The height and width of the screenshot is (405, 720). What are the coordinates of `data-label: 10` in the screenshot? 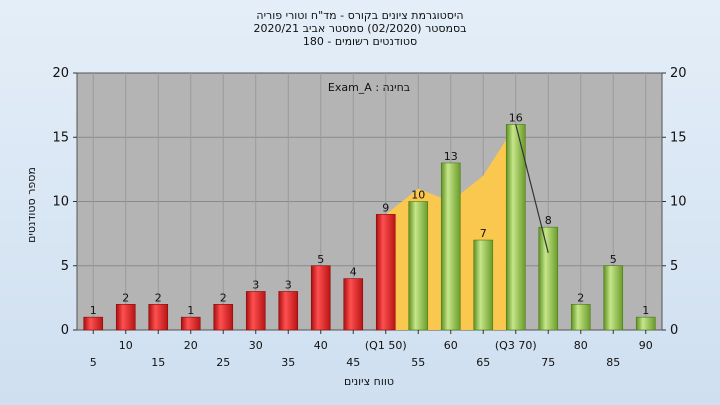 It's located at (418, 195).